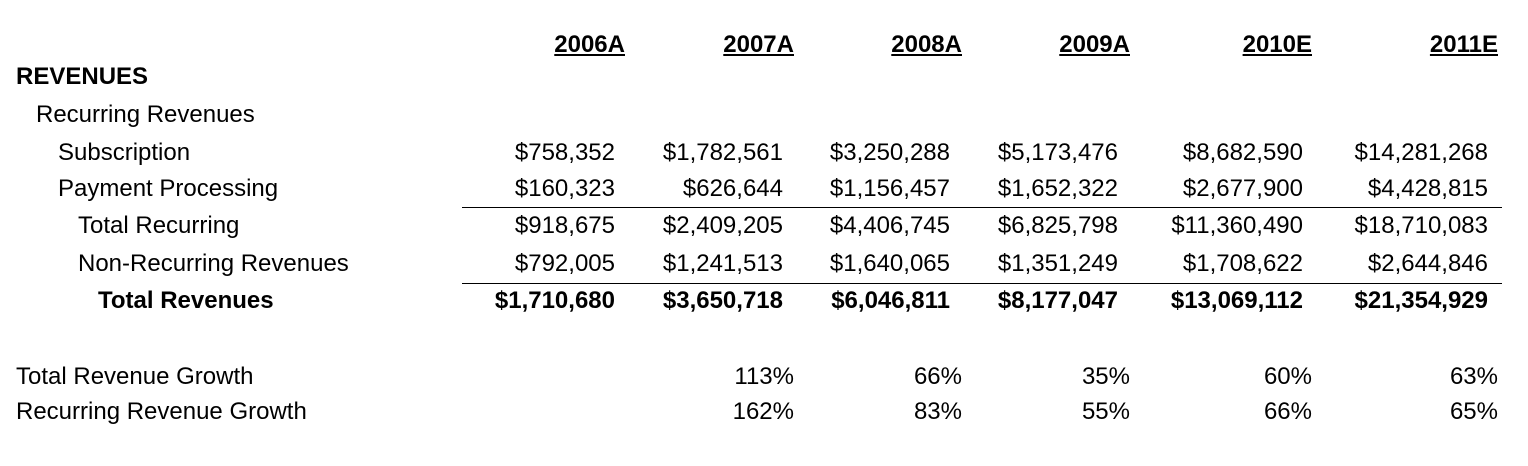  Describe the element at coordinates (889, 152) in the screenshot. I see `cell-value: $3,250,288` at that location.